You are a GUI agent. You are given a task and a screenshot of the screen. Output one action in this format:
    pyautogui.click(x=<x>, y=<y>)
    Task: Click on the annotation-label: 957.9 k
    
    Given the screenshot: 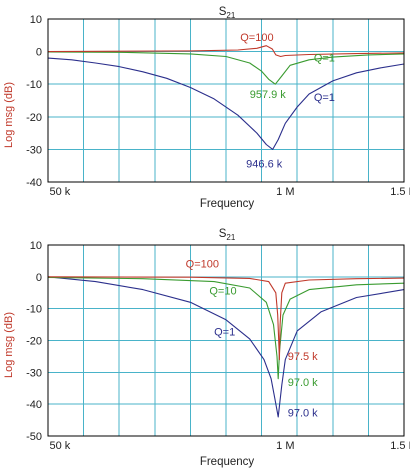 What is the action you would take?
    pyautogui.click(x=268, y=95)
    